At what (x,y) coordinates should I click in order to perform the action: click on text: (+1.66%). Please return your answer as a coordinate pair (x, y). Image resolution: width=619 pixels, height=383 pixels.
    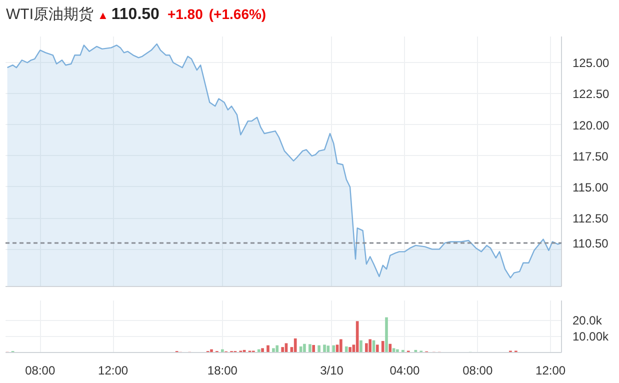
    Looking at the image, I should click on (237, 14).